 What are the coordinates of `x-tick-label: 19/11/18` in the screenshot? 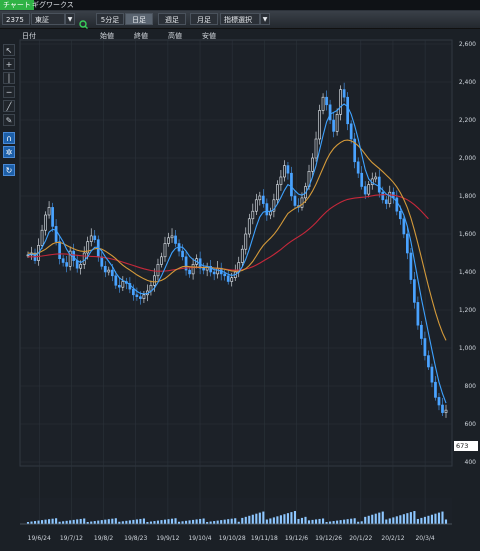 It's located at (264, 538).